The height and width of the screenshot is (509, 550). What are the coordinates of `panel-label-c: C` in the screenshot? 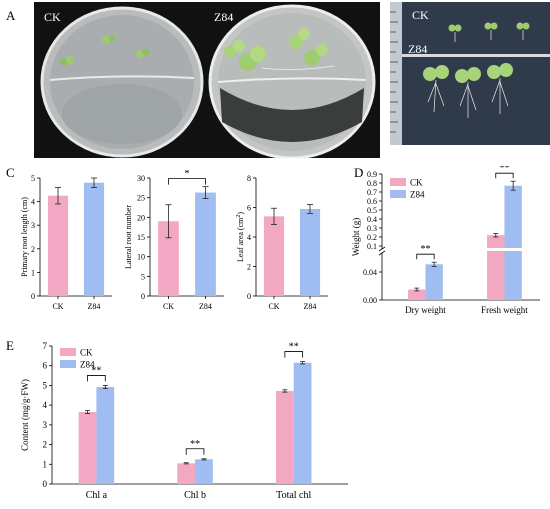 It's located at (10, 172).